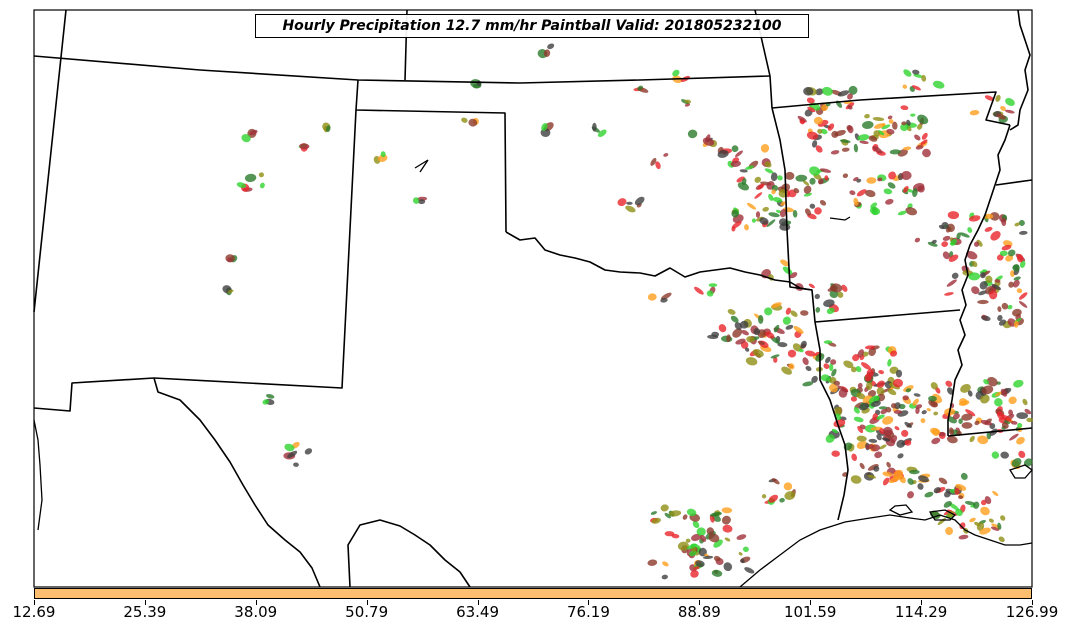  What do you see at coordinates (237, 482) in the screenshot?
I see `boundary-texas-mexico` at bounding box center [237, 482].